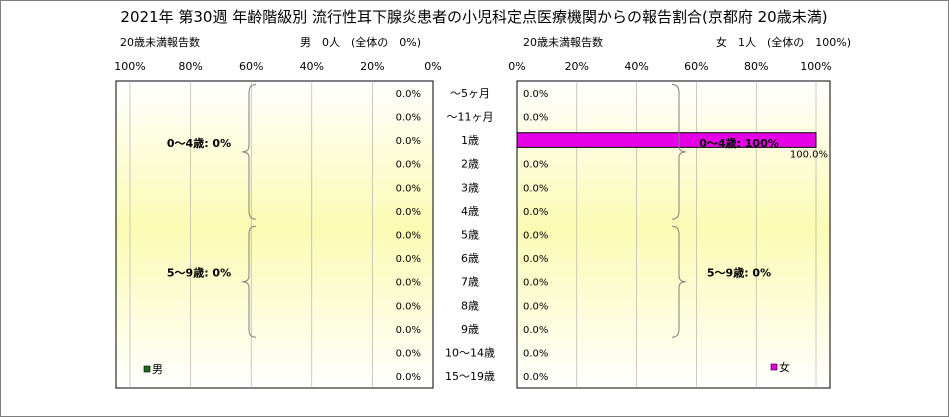 This screenshot has width=949, height=417. Describe the element at coordinates (666, 140) in the screenshot. I see `right-bar` at that location.